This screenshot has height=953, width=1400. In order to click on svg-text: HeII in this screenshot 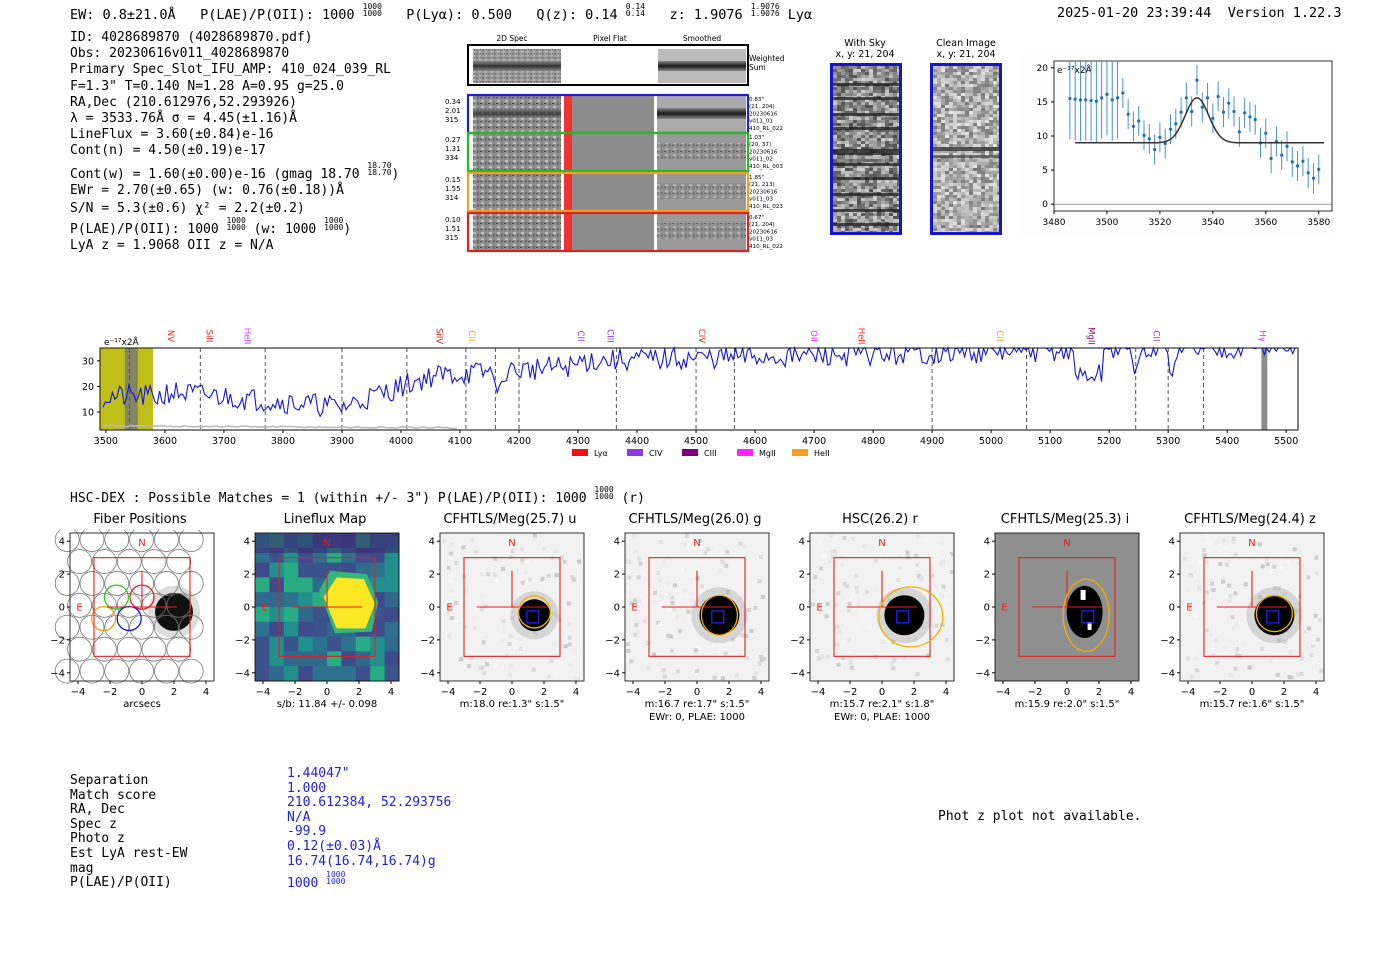, I will do `click(822, 453)`.